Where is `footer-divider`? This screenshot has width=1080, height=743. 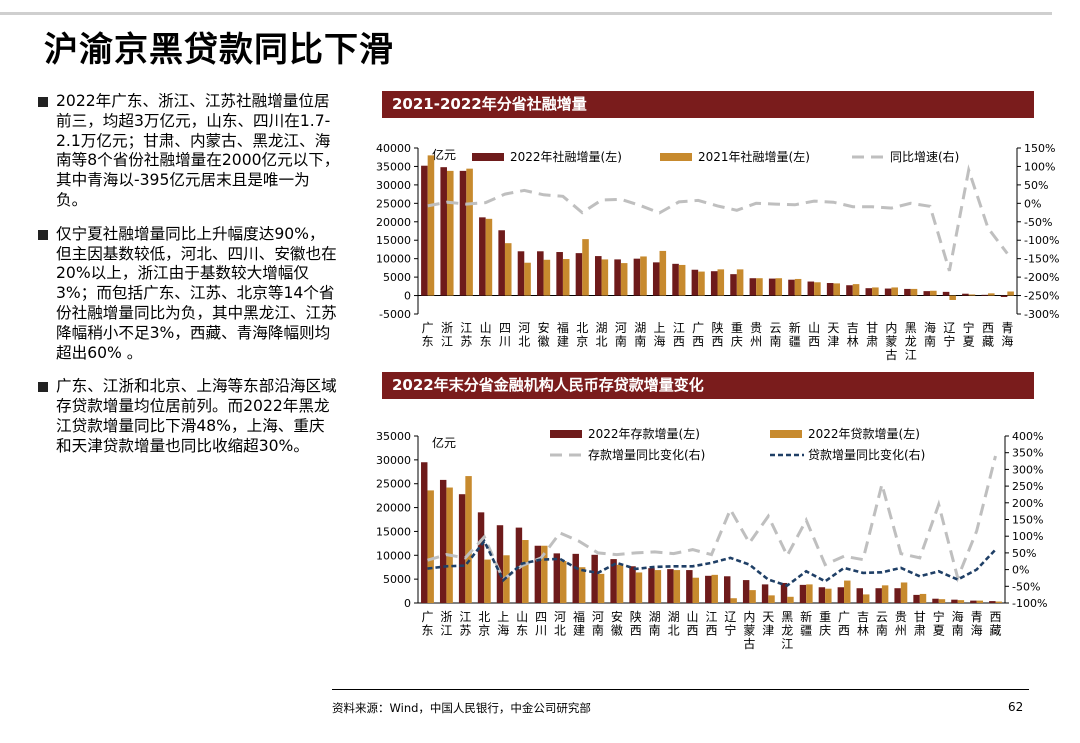 footer-divider is located at coordinates (680, 689).